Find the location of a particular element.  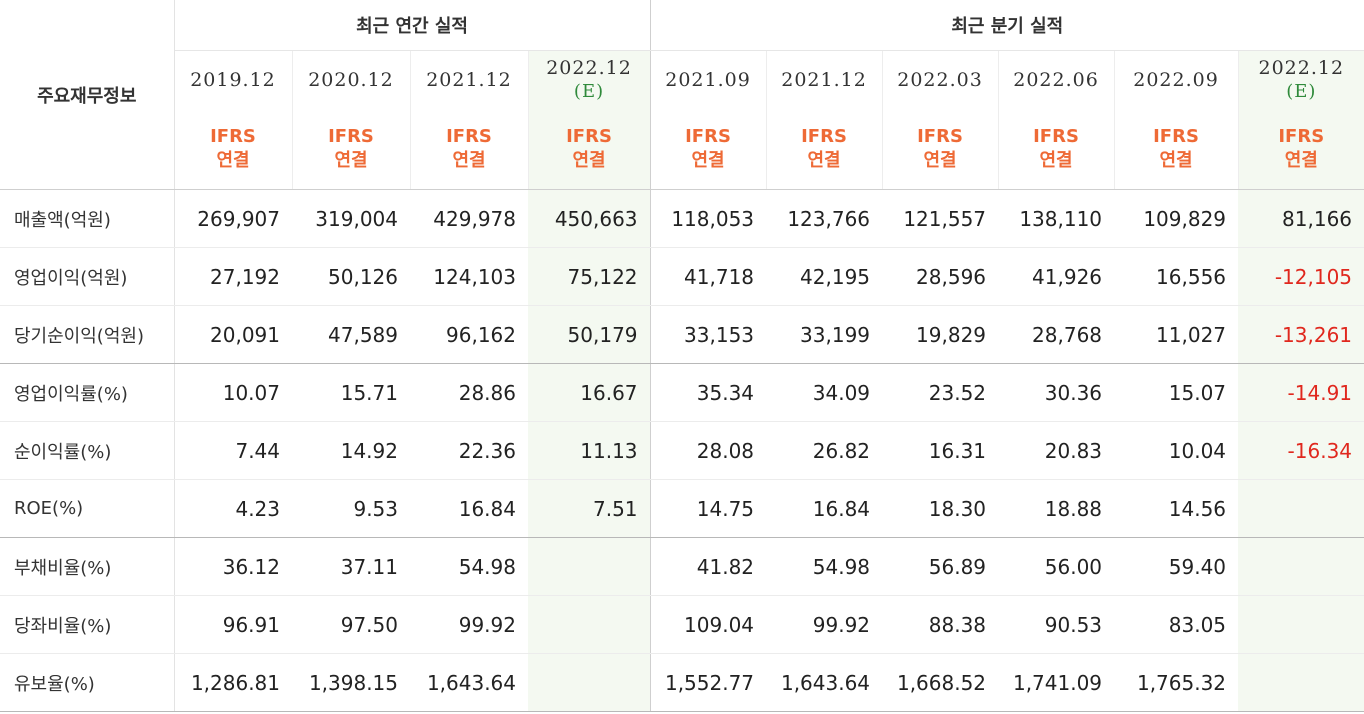

period-date: 2020.12 is located at coordinates (351, 80).